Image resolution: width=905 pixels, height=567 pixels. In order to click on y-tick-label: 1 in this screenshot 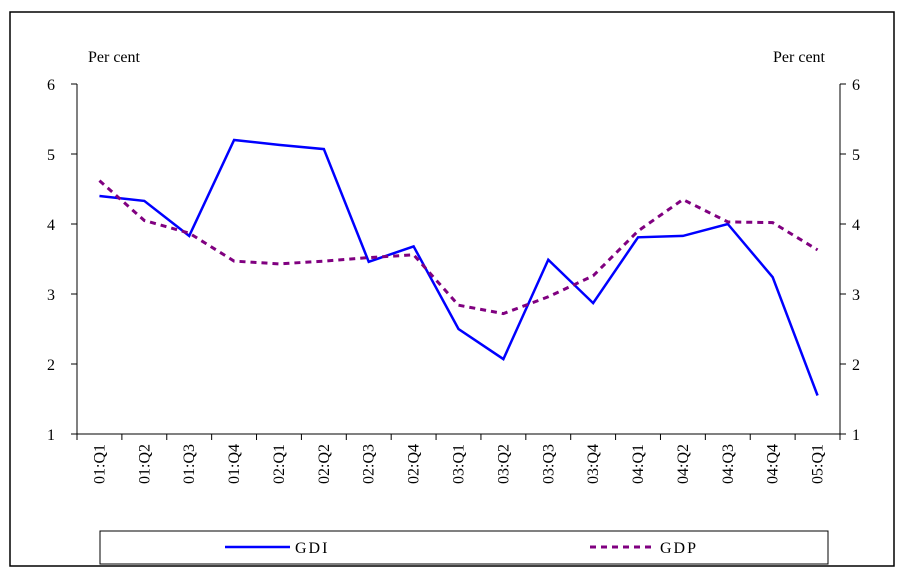, I will do `click(51, 435)`.